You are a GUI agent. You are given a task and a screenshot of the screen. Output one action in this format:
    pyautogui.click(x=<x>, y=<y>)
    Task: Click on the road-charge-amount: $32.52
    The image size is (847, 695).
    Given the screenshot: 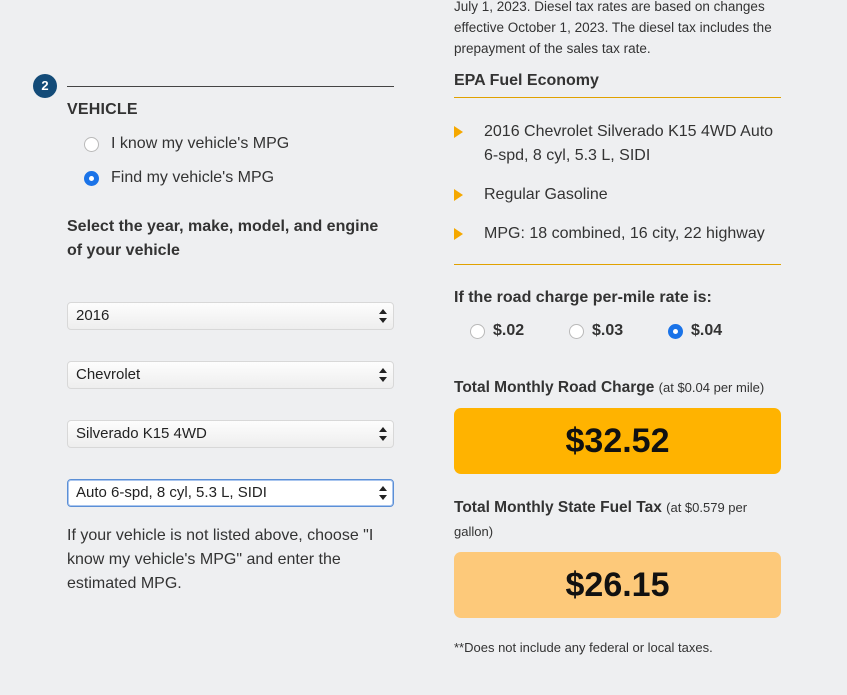 What is the action you would take?
    pyautogui.click(x=617, y=441)
    